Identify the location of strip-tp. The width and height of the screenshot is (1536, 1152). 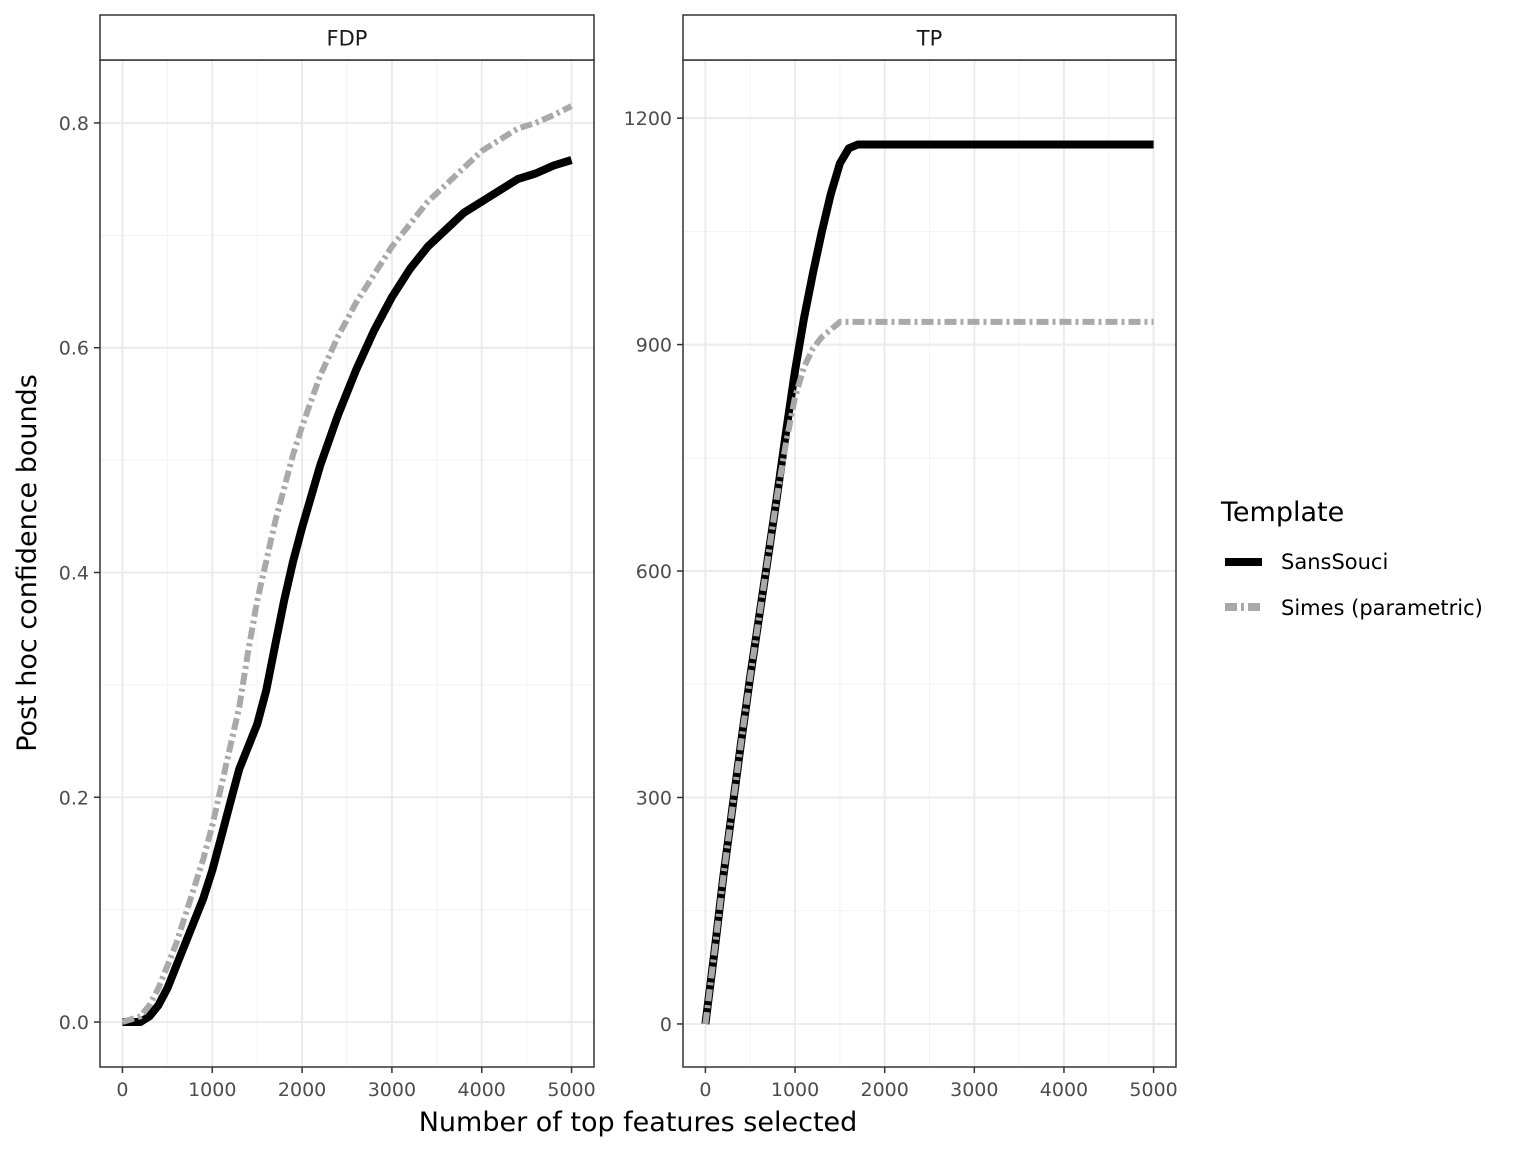
(929, 37).